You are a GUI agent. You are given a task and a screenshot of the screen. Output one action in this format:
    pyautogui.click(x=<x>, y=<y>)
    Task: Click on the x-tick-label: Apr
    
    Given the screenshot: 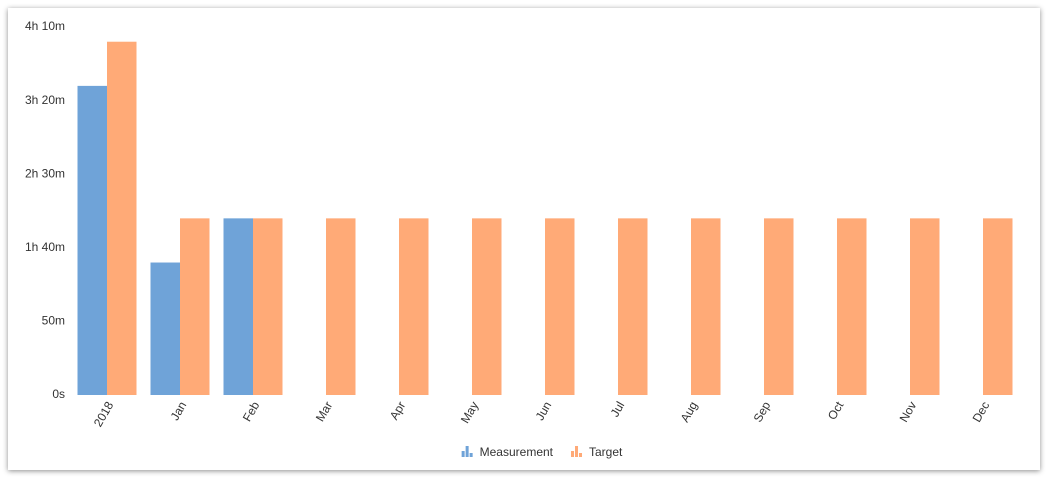 What is the action you would take?
    pyautogui.click(x=397, y=410)
    